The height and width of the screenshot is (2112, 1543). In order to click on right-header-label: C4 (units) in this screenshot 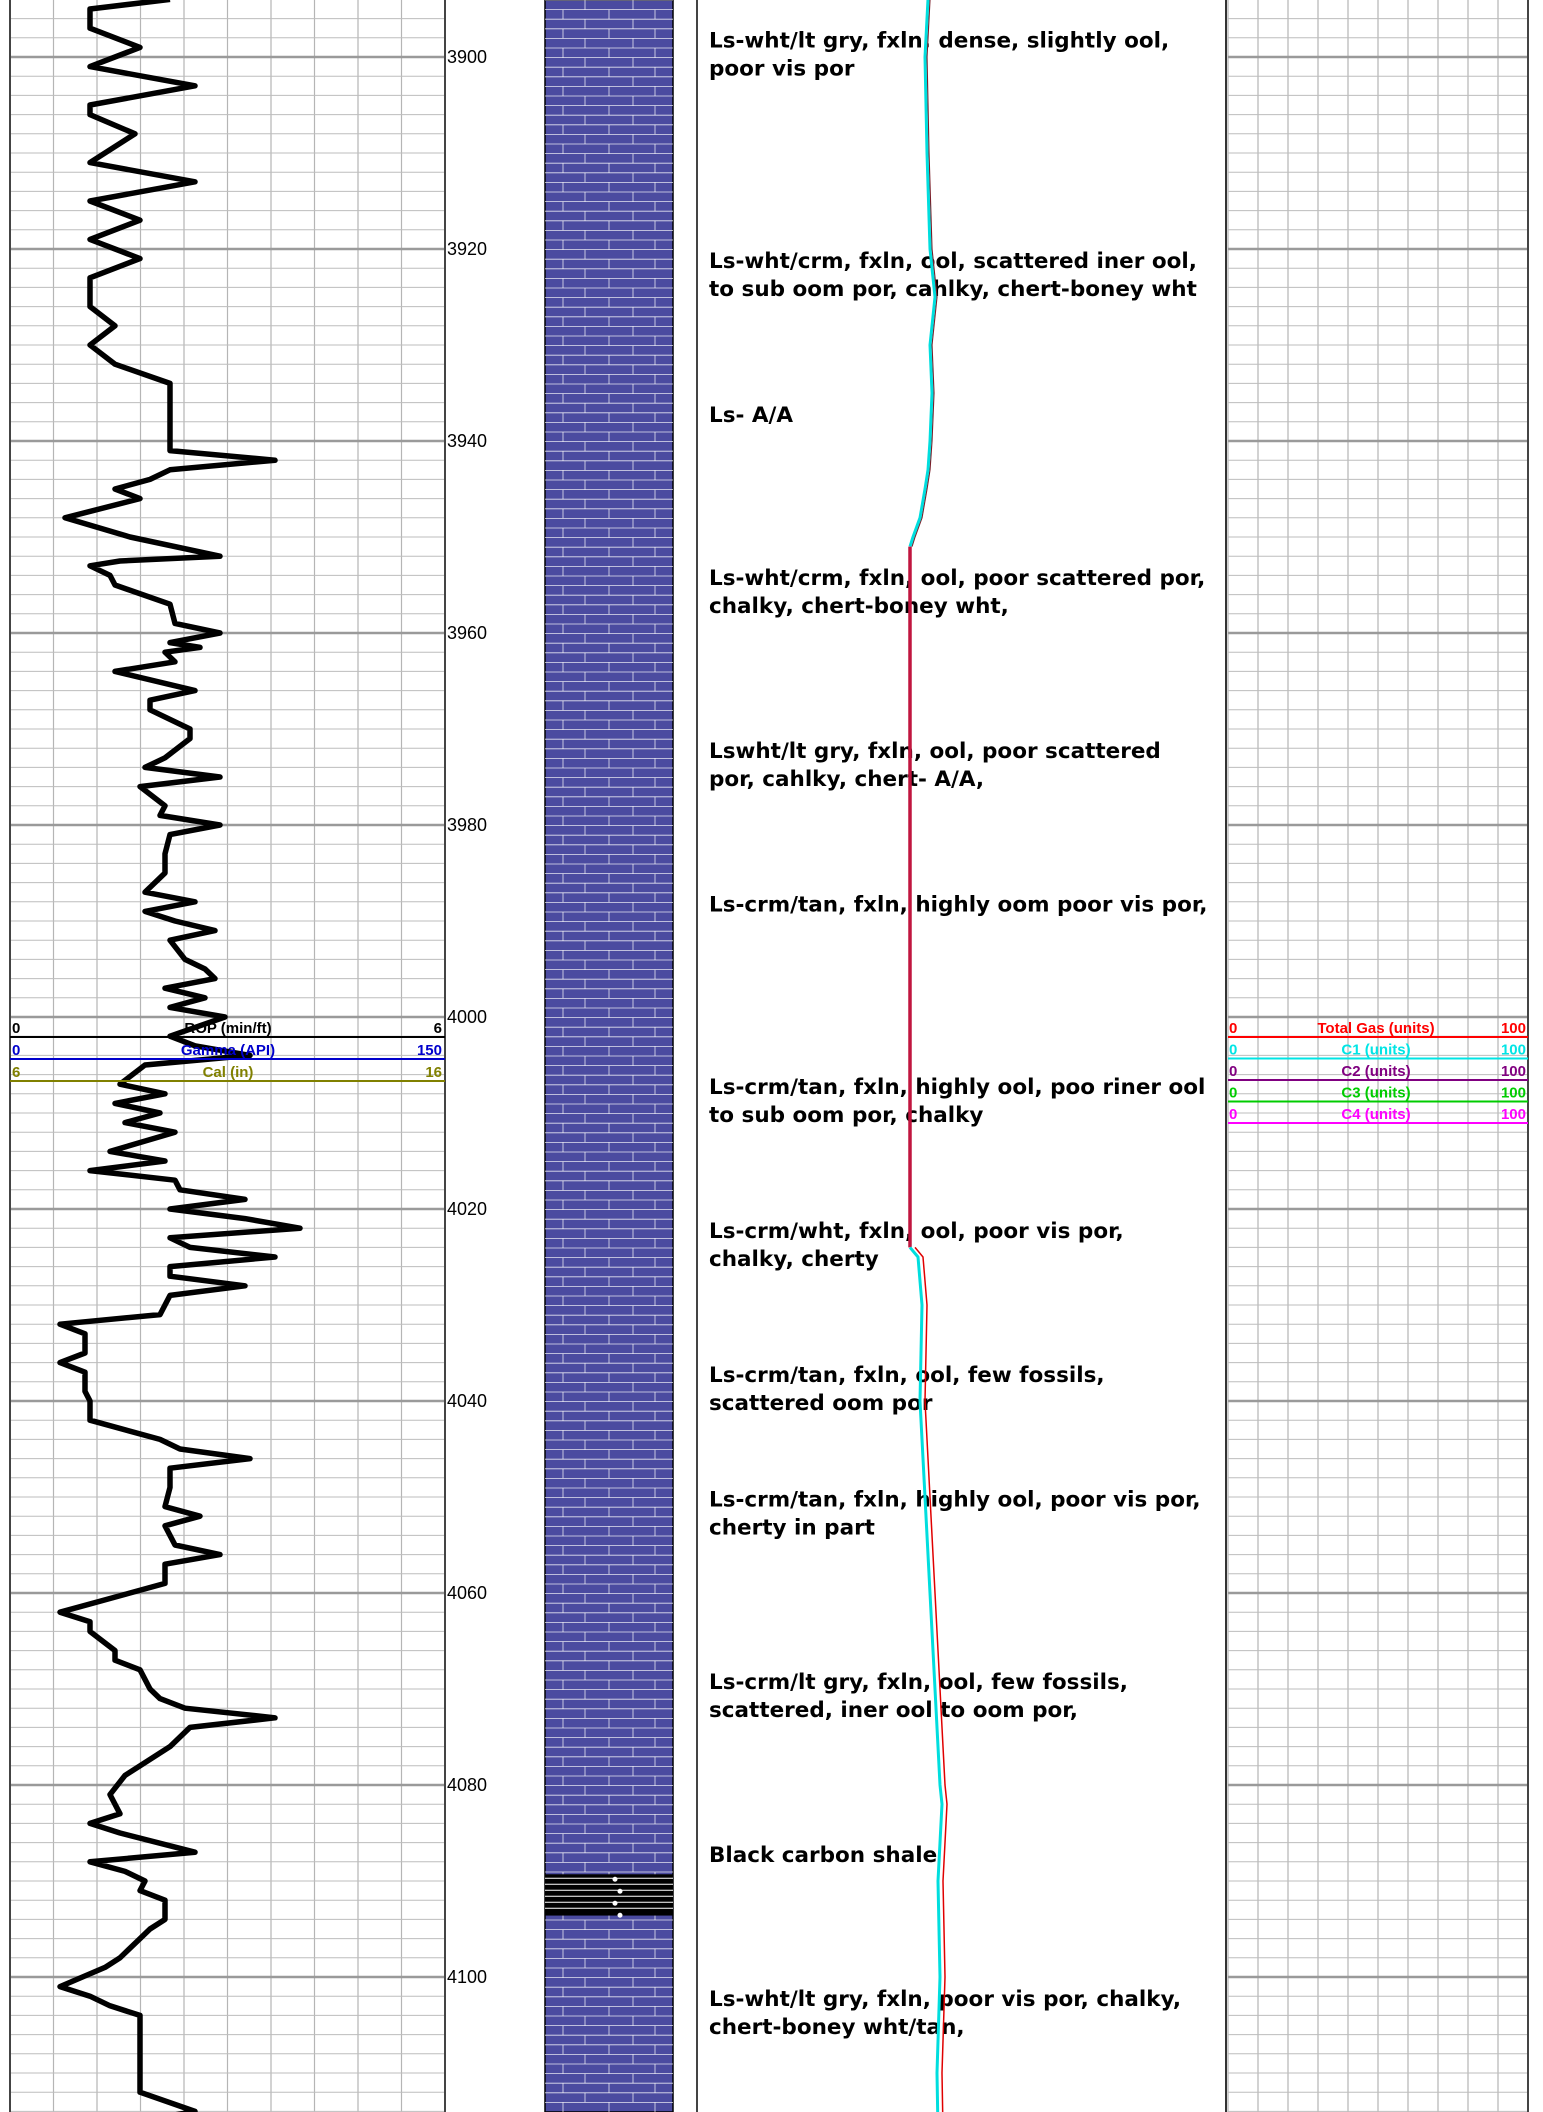, I will do `click(1375, 1114)`.